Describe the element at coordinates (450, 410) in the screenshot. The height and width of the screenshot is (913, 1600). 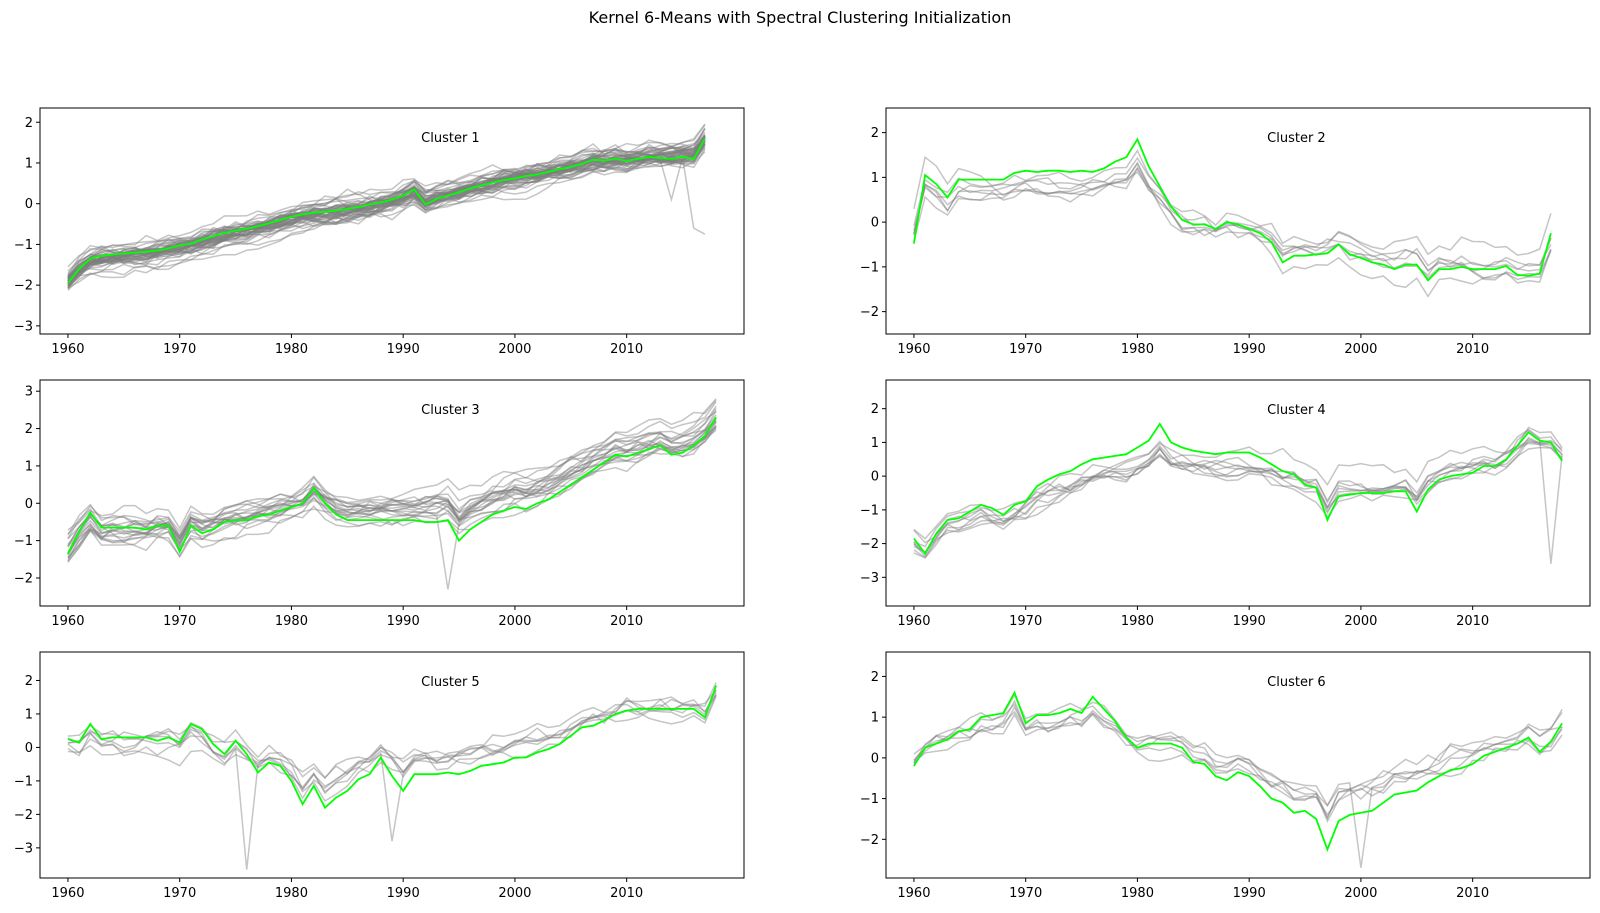
I see `subplot-title: Cluster 3` at that location.